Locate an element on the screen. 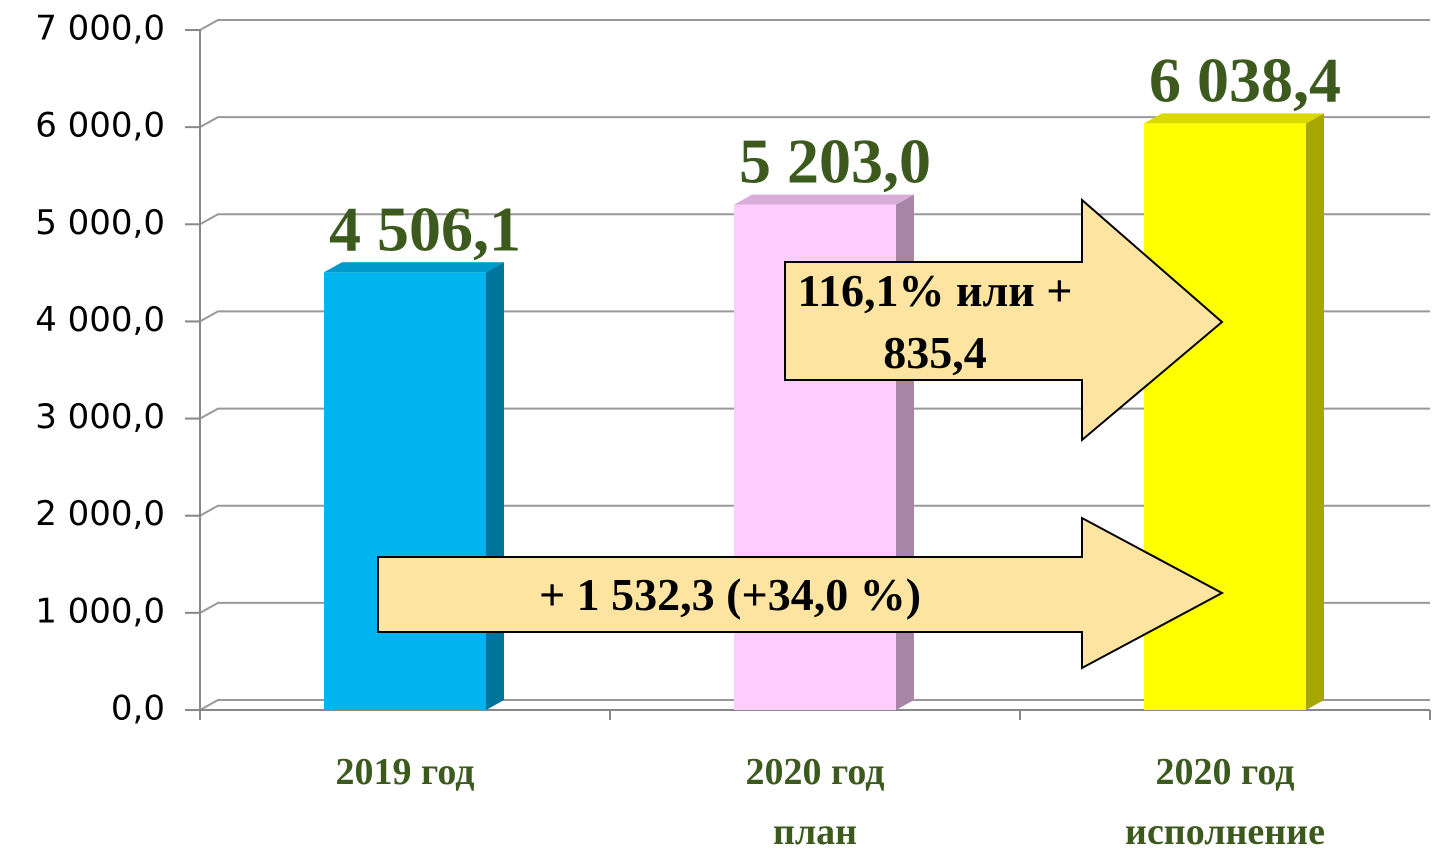 This screenshot has height=862, width=1439. value-label: 5 203,0 is located at coordinates (835, 161).